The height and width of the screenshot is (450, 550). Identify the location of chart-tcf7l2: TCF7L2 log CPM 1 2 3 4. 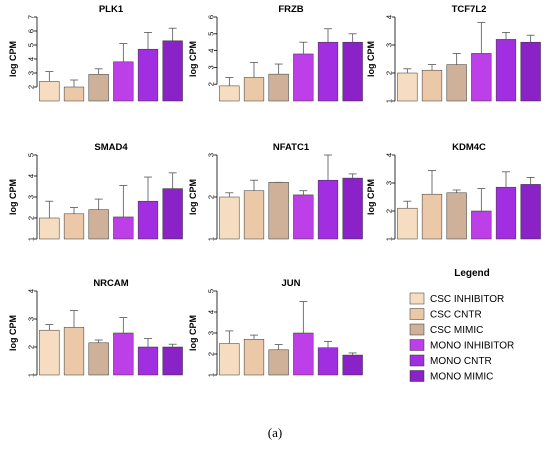
(453, 53).